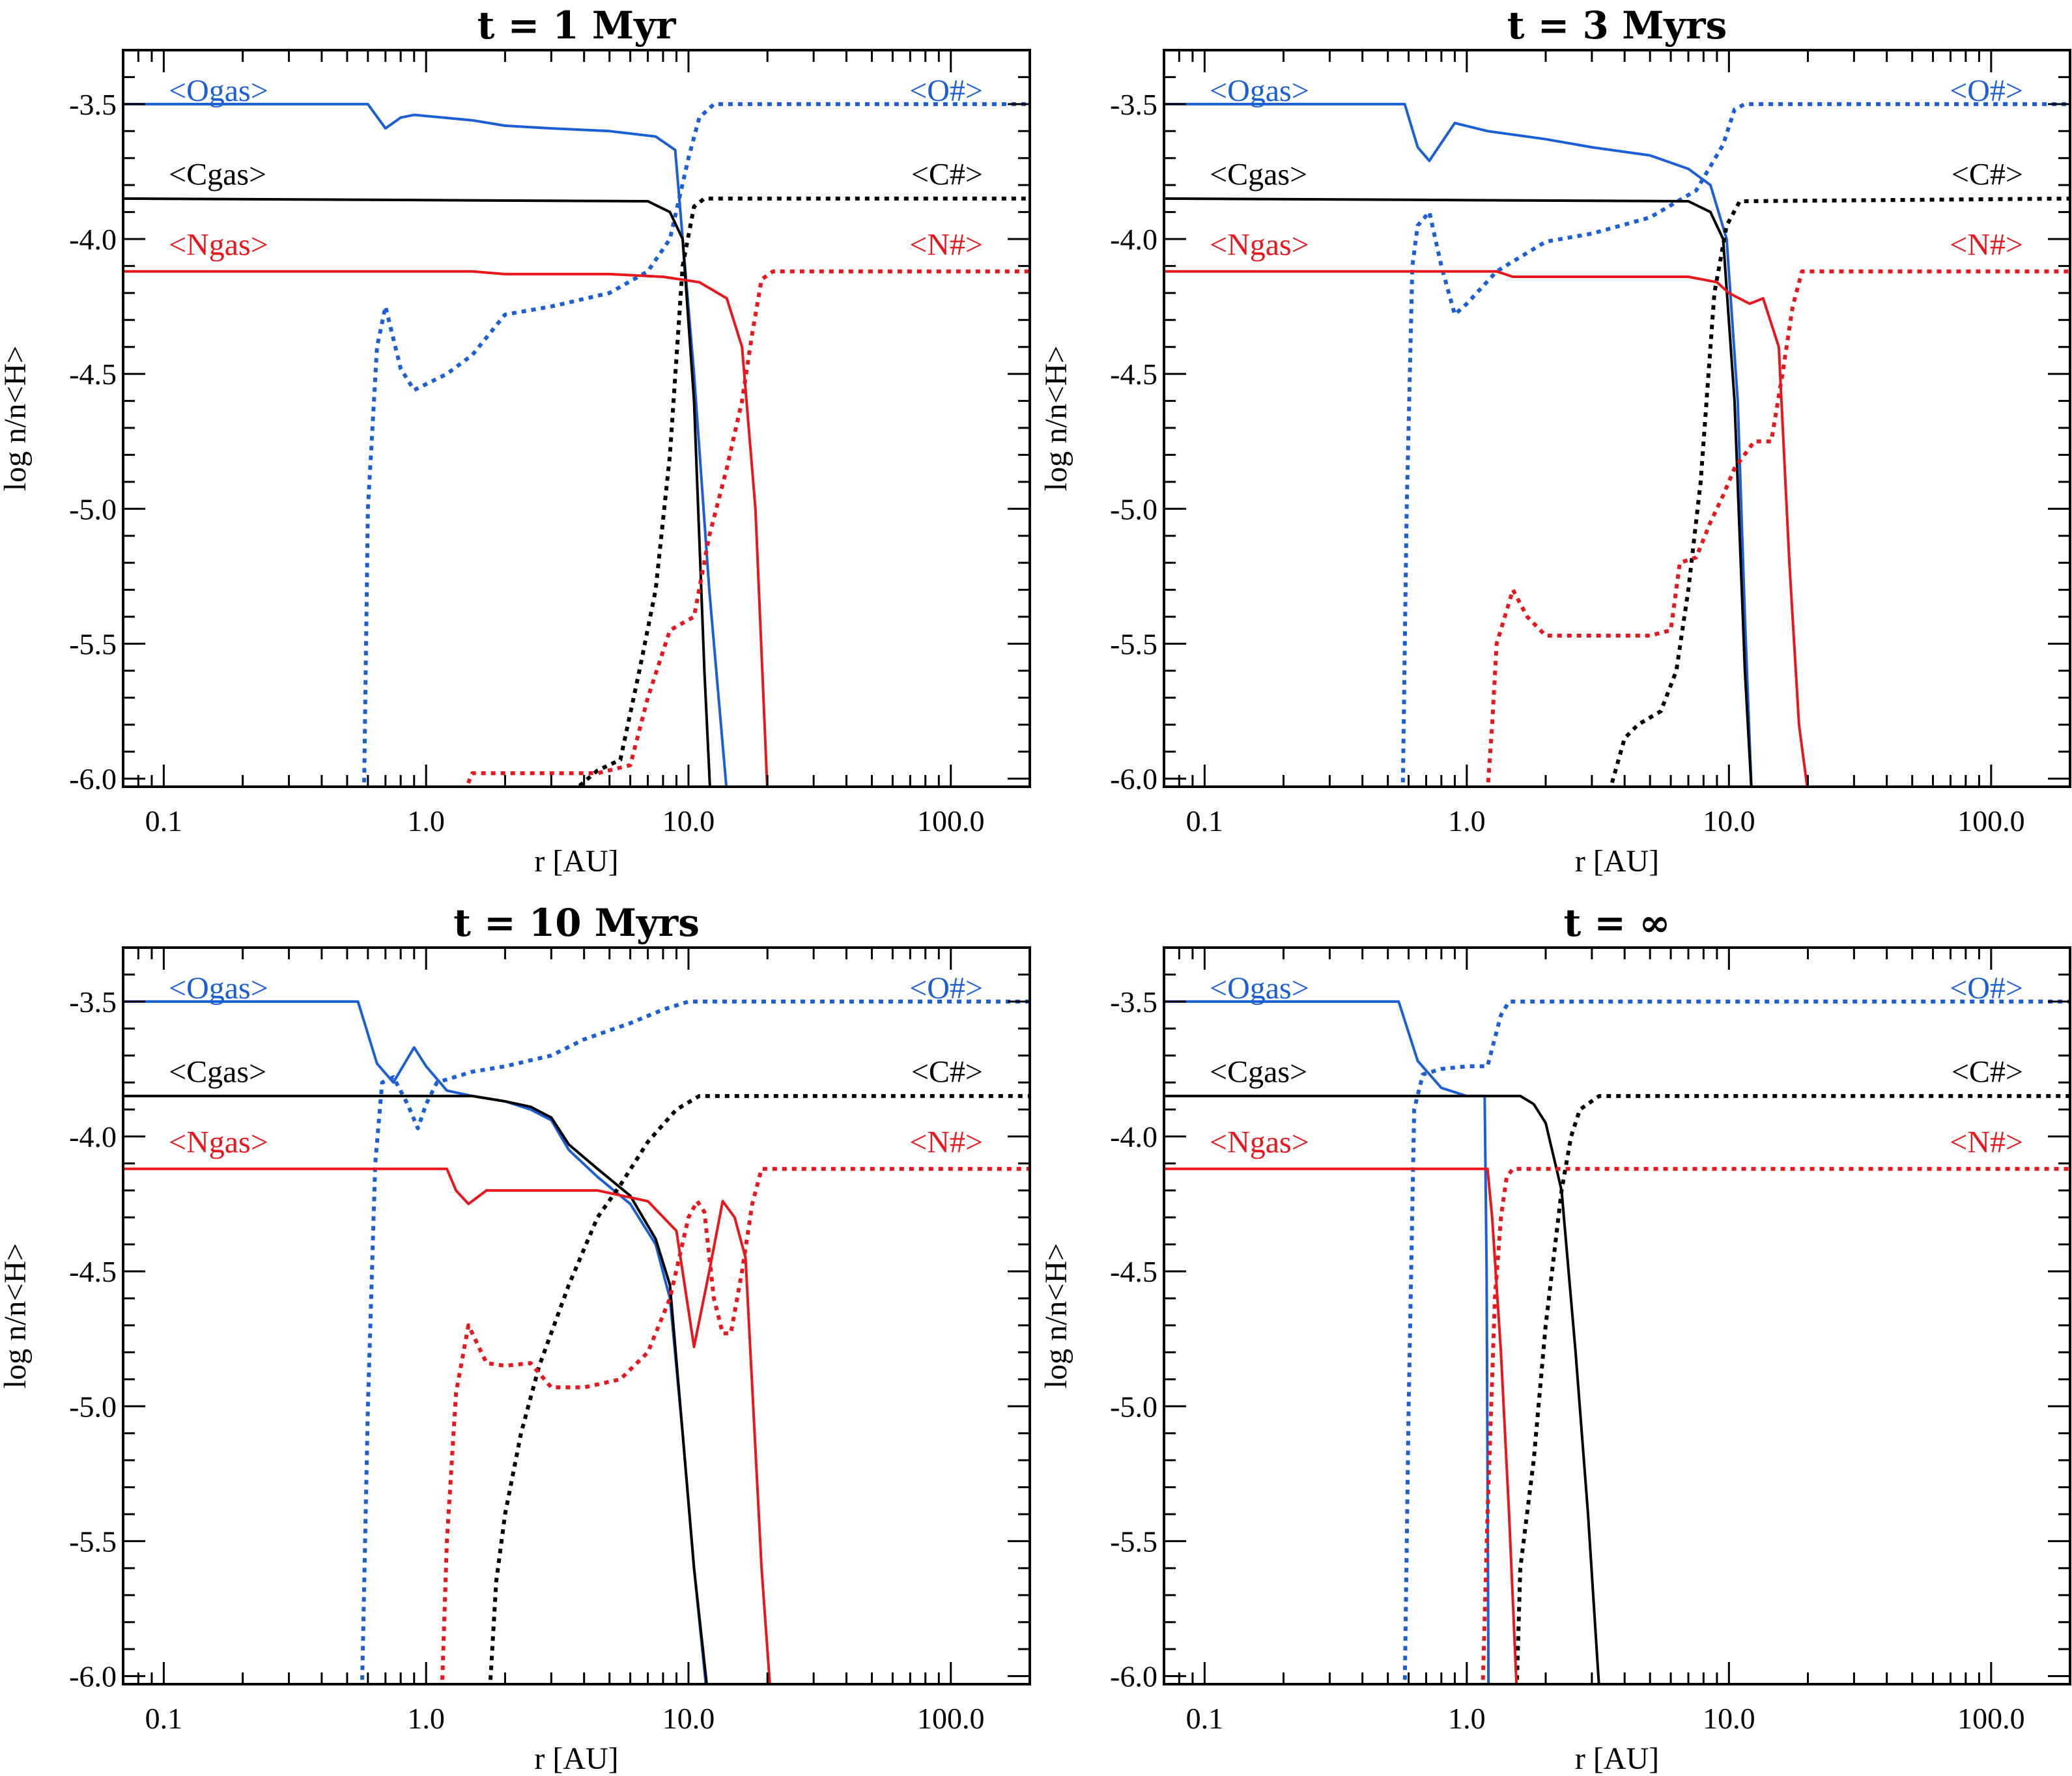 Image resolution: width=2072 pixels, height=1776 pixels. What do you see at coordinates (577, 25) in the screenshot?
I see `panel-title: t = 1 Myr` at bounding box center [577, 25].